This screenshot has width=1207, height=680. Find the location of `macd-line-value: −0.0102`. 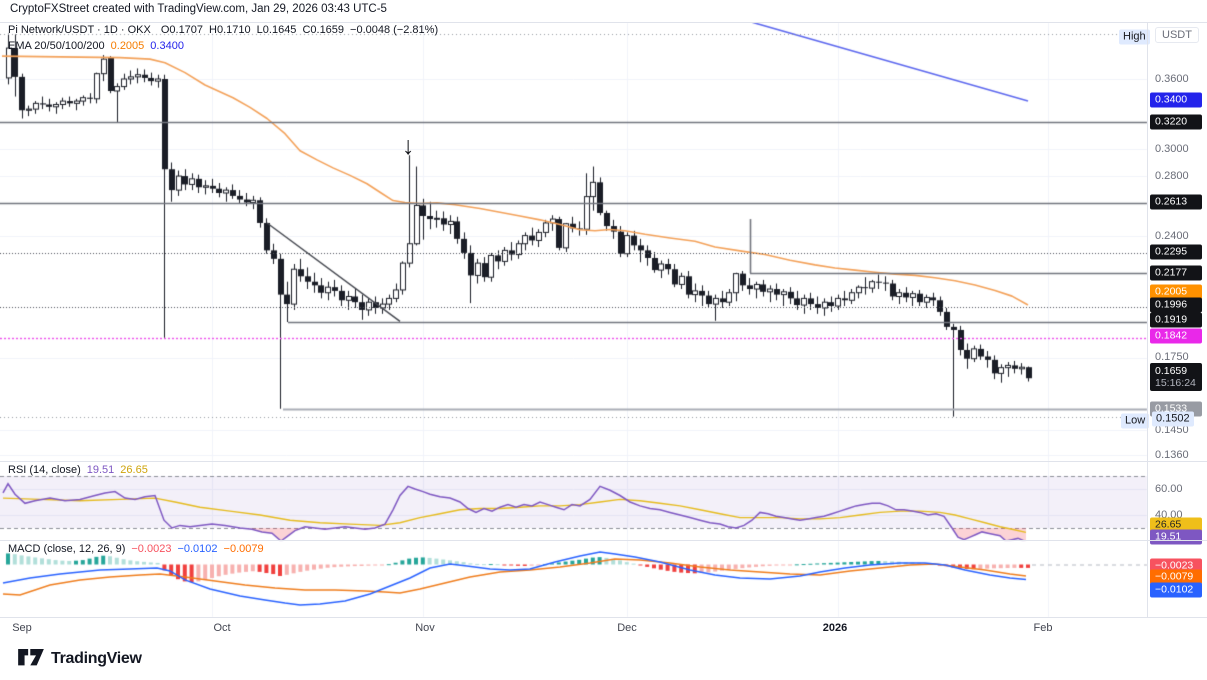

macd-line-value: −0.0102 is located at coordinates (197, 549).